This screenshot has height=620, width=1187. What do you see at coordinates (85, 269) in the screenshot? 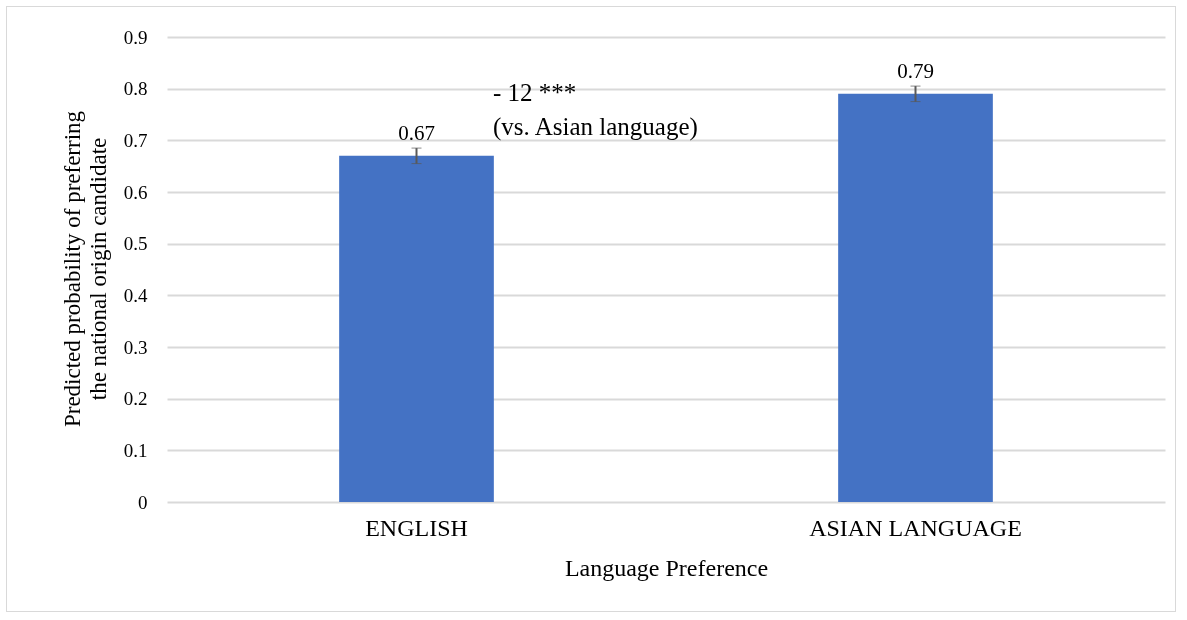
I see `y-axis-title: Predicted probability of preferring the national origin candidate` at bounding box center [85, 269].